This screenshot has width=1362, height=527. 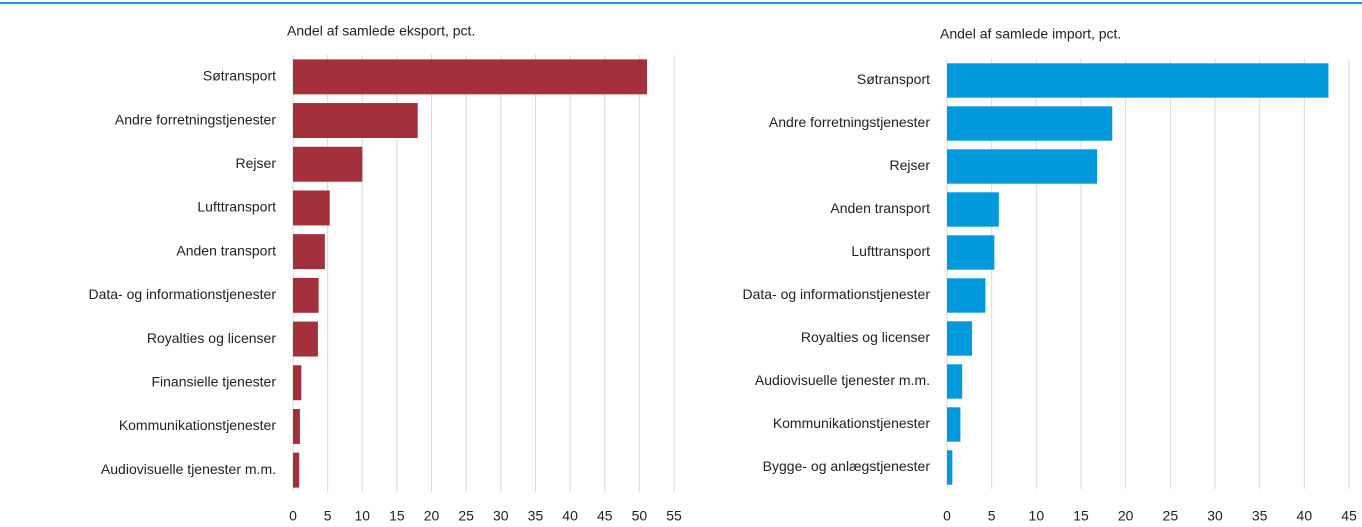 I want to click on chart-title: Andel af samlede eksport, pct., so click(x=381, y=31).